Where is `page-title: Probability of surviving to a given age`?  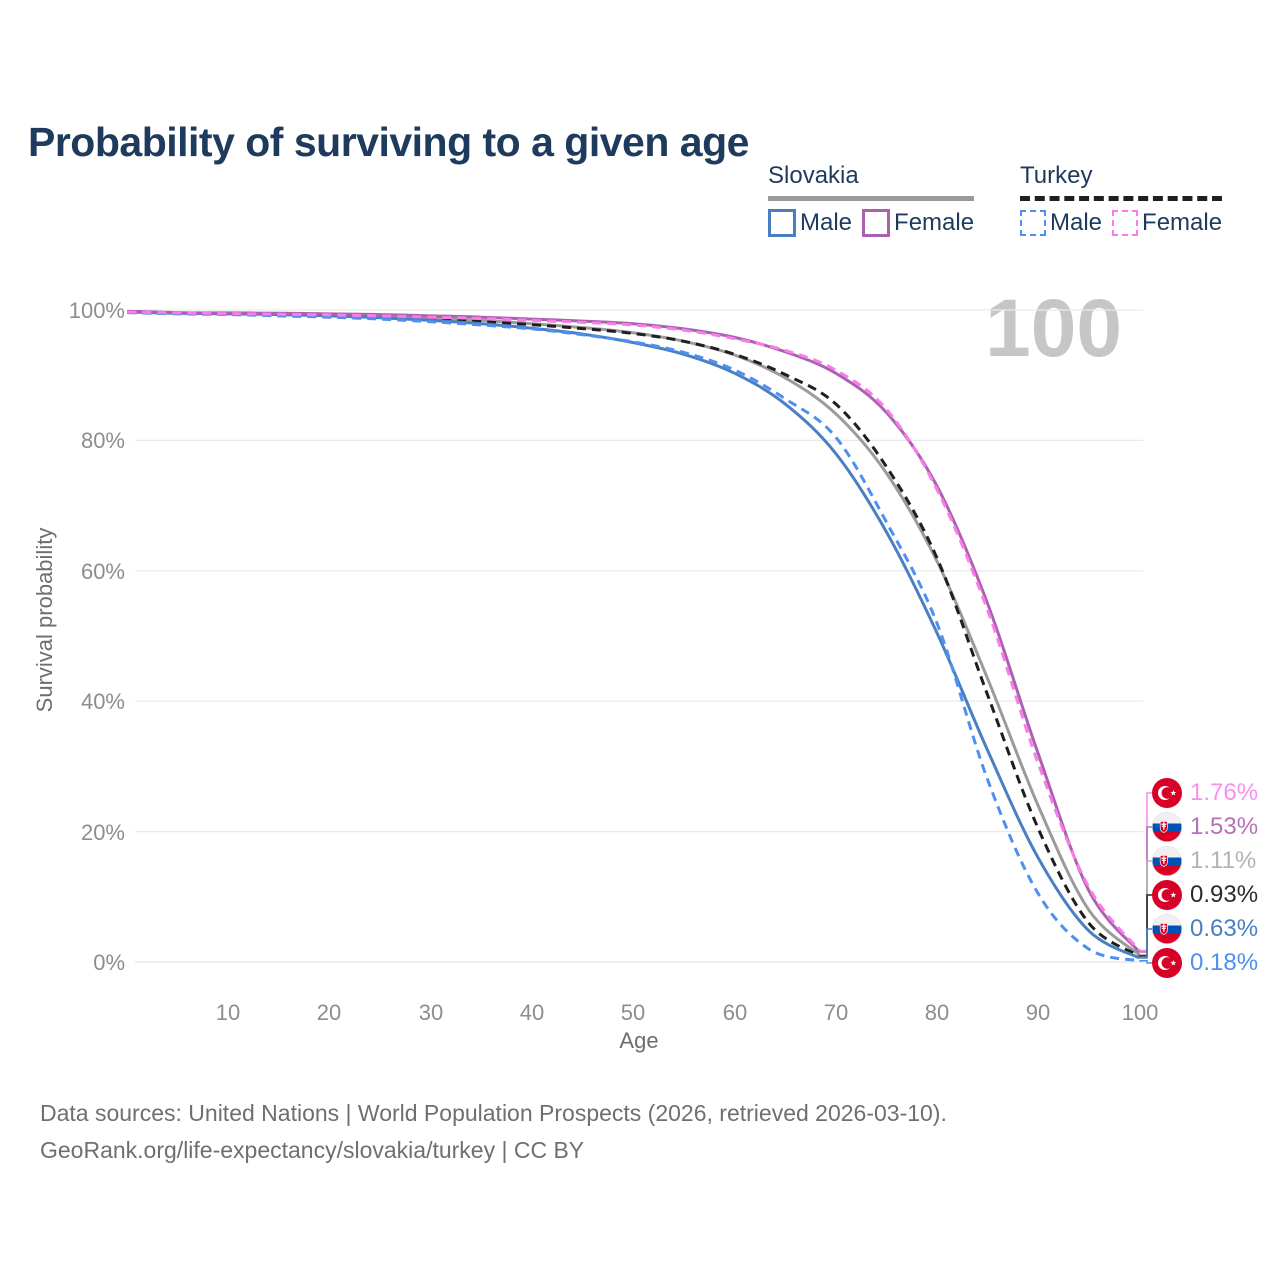 page-title: Probability of surviving to a given age is located at coordinates (388, 142).